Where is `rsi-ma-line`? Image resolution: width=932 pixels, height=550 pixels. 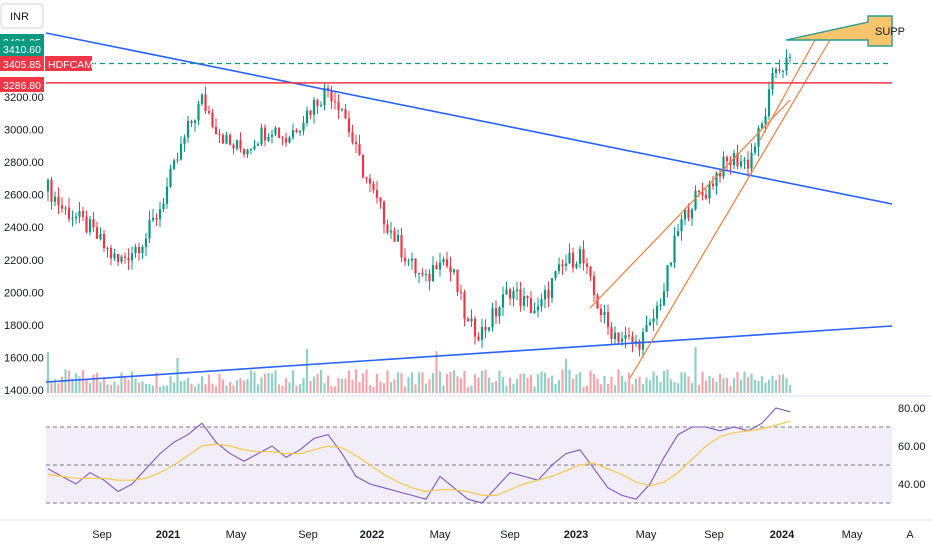
rsi-ma-line is located at coordinates (419, 458).